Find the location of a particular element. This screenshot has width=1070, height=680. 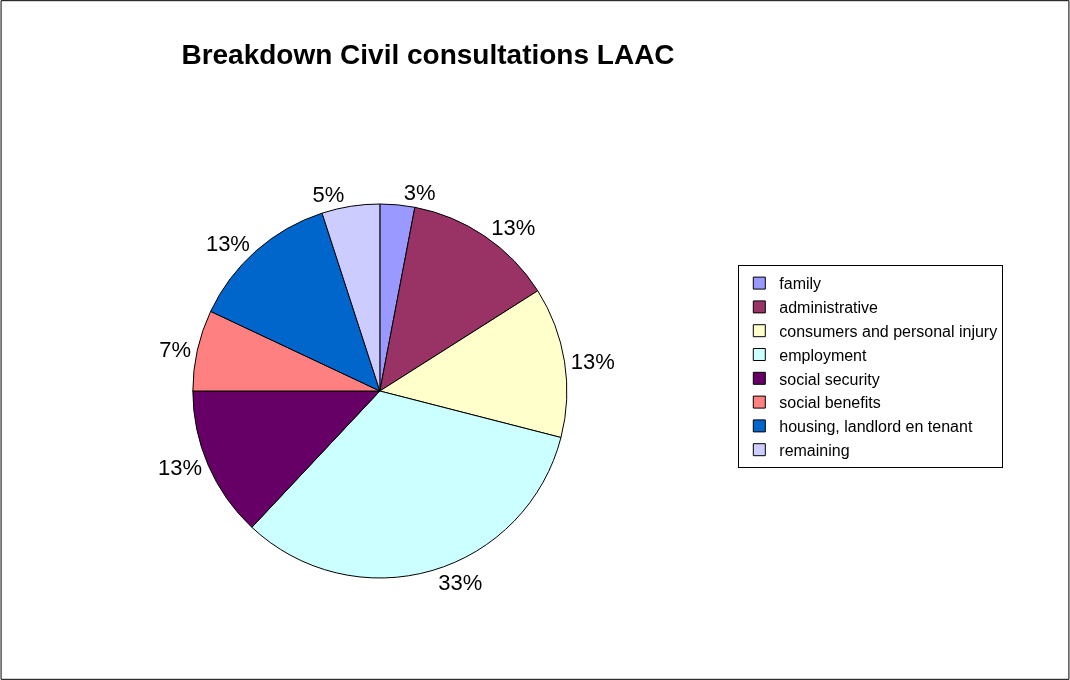

legend-label: social security is located at coordinates (829, 379).